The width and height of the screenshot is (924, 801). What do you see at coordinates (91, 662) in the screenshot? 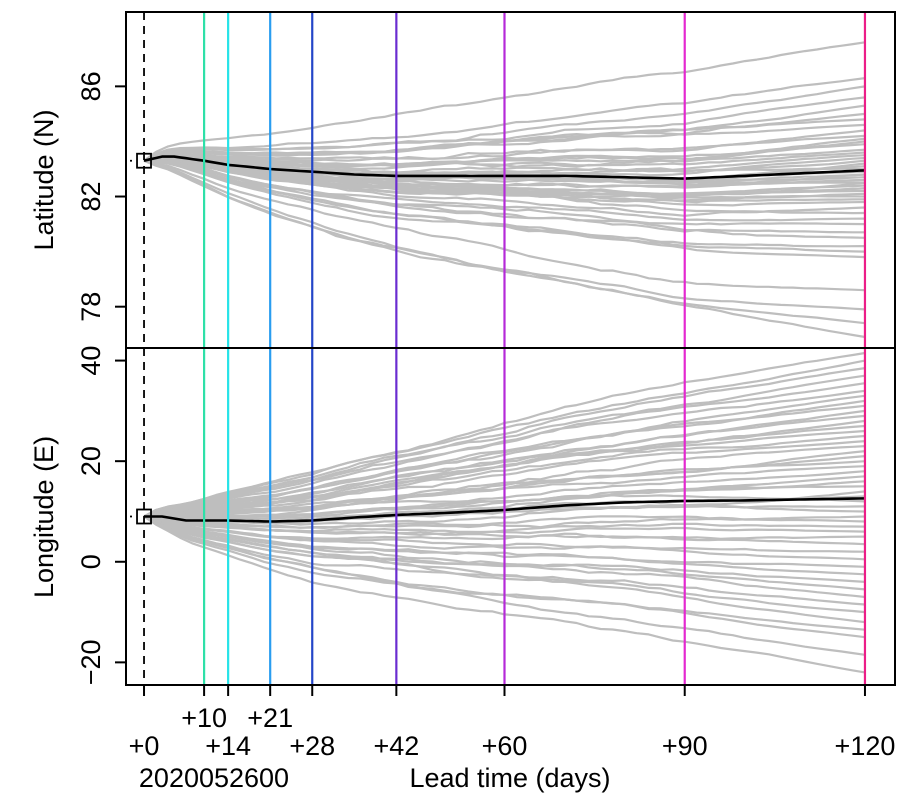
I see `y-tick-label-lon--20: −20` at bounding box center [91, 662].